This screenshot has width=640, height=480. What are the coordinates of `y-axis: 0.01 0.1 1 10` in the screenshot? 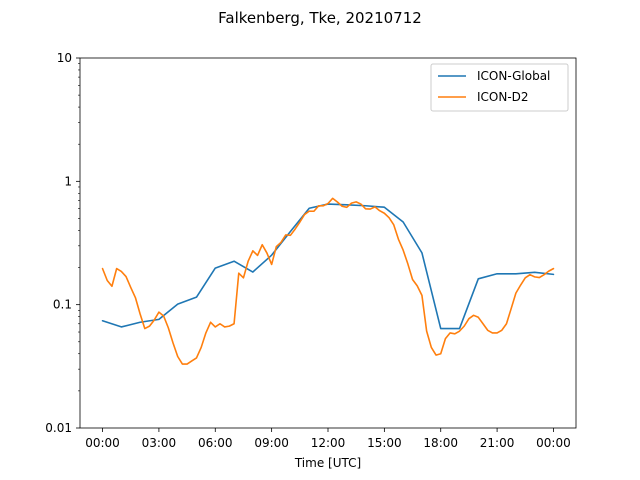 It's located at (62, 243).